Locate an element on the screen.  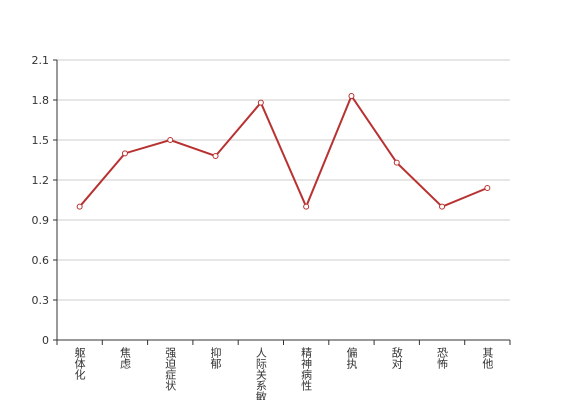
y-tick-label: 0.6 is located at coordinates (41, 260).